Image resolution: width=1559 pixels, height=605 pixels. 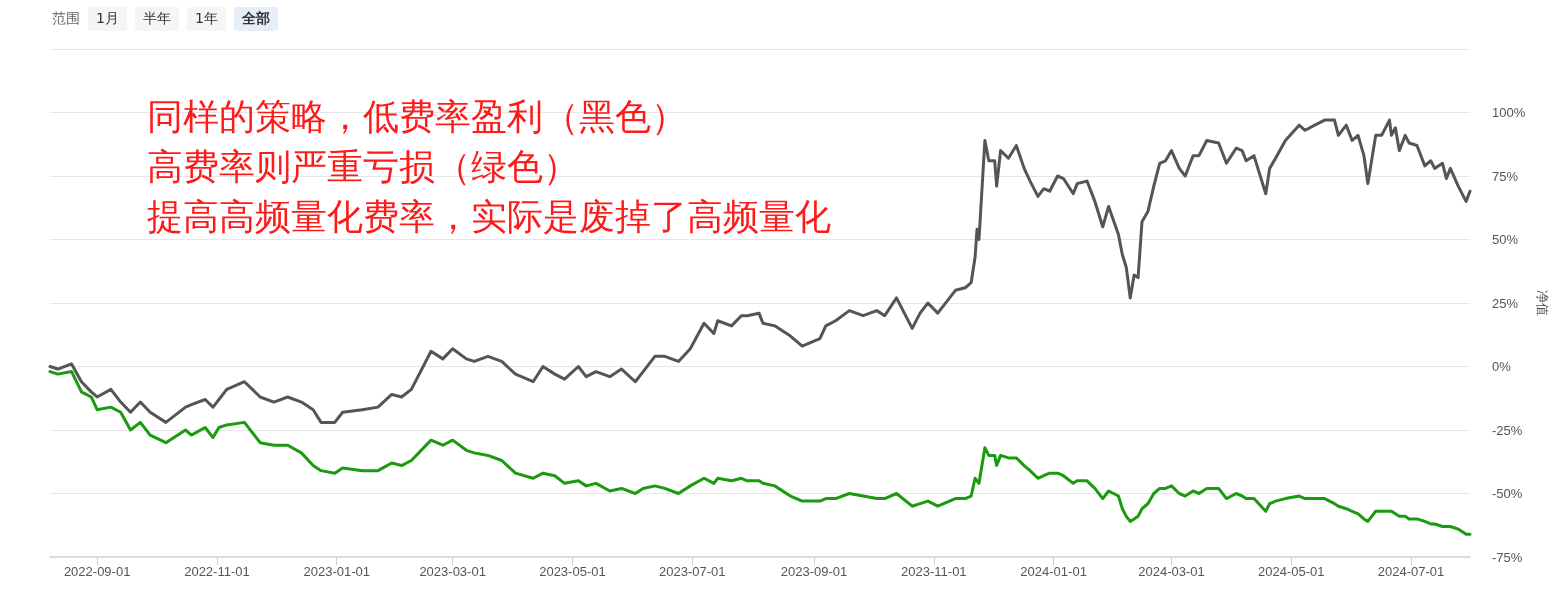 I want to click on x-tick-label: 2023-01-01, so click(x=336, y=571).